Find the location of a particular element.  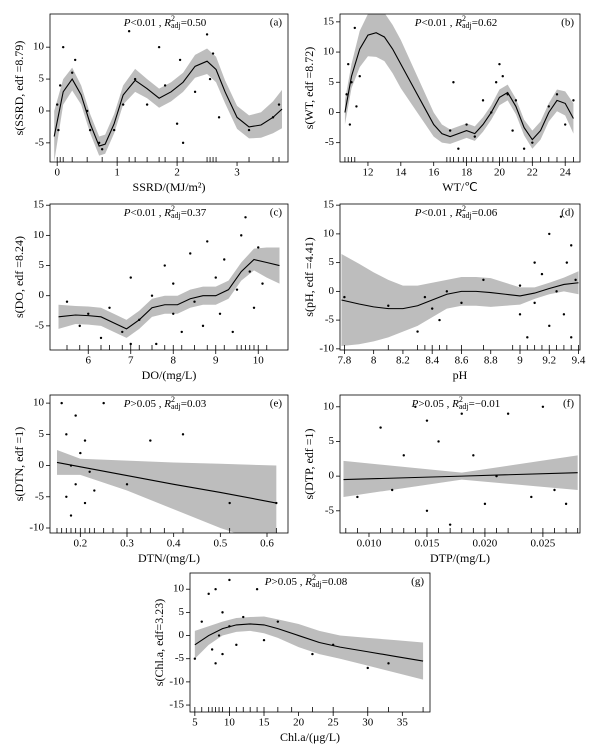

y-axis-label: s(Chl.a, edf=3.23) is located at coordinates (159, 642).